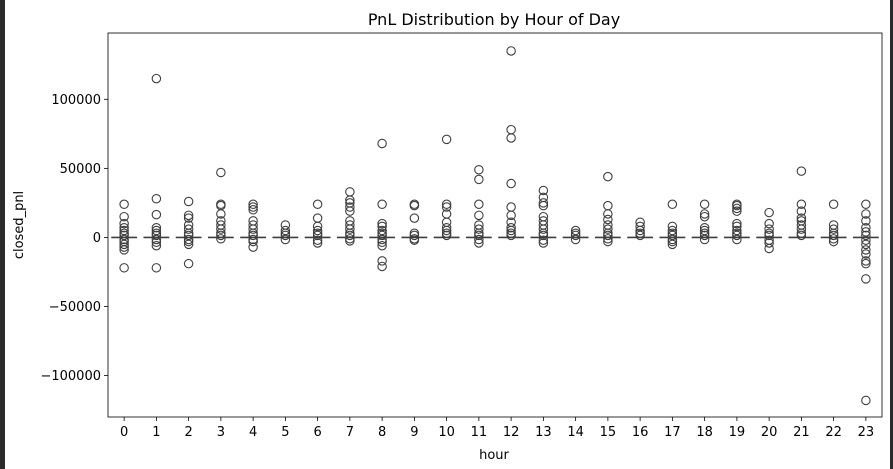 The width and height of the screenshot is (893, 469). Describe the element at coordinates (801, 432) in the screenshot. I see `x-tick-label: 21` at that location.